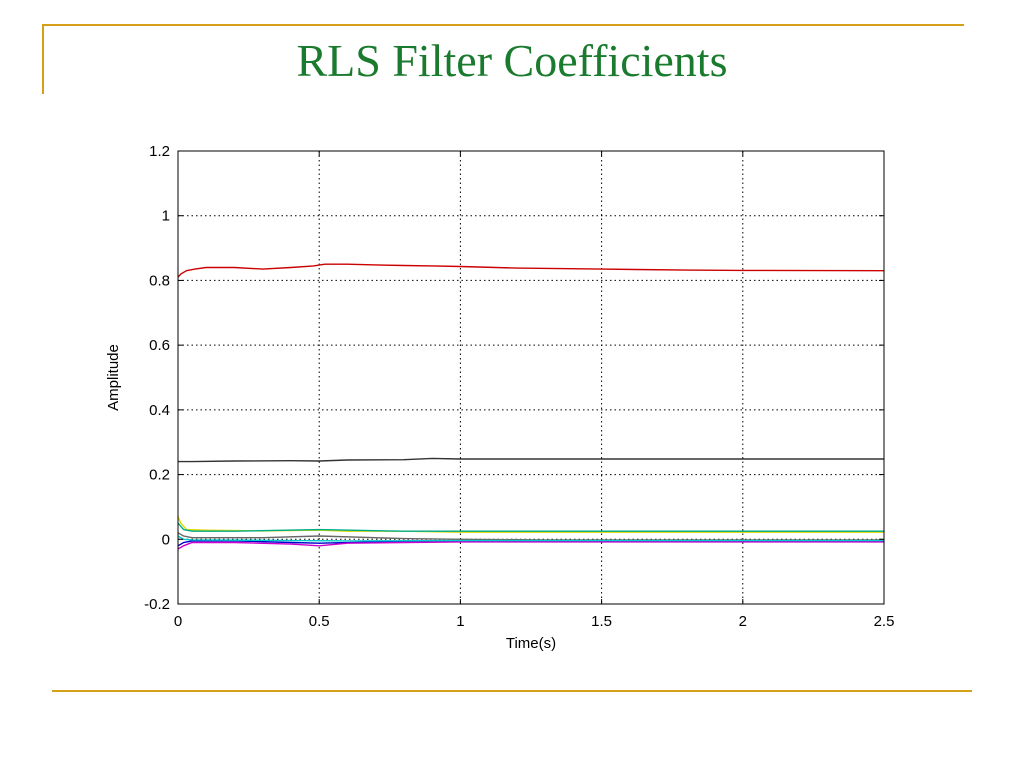 The image size is (1024, 768). Describe the element at coordinates (159, 410) in the screenshot. I see `y-tick-label: 0.4` at that location.